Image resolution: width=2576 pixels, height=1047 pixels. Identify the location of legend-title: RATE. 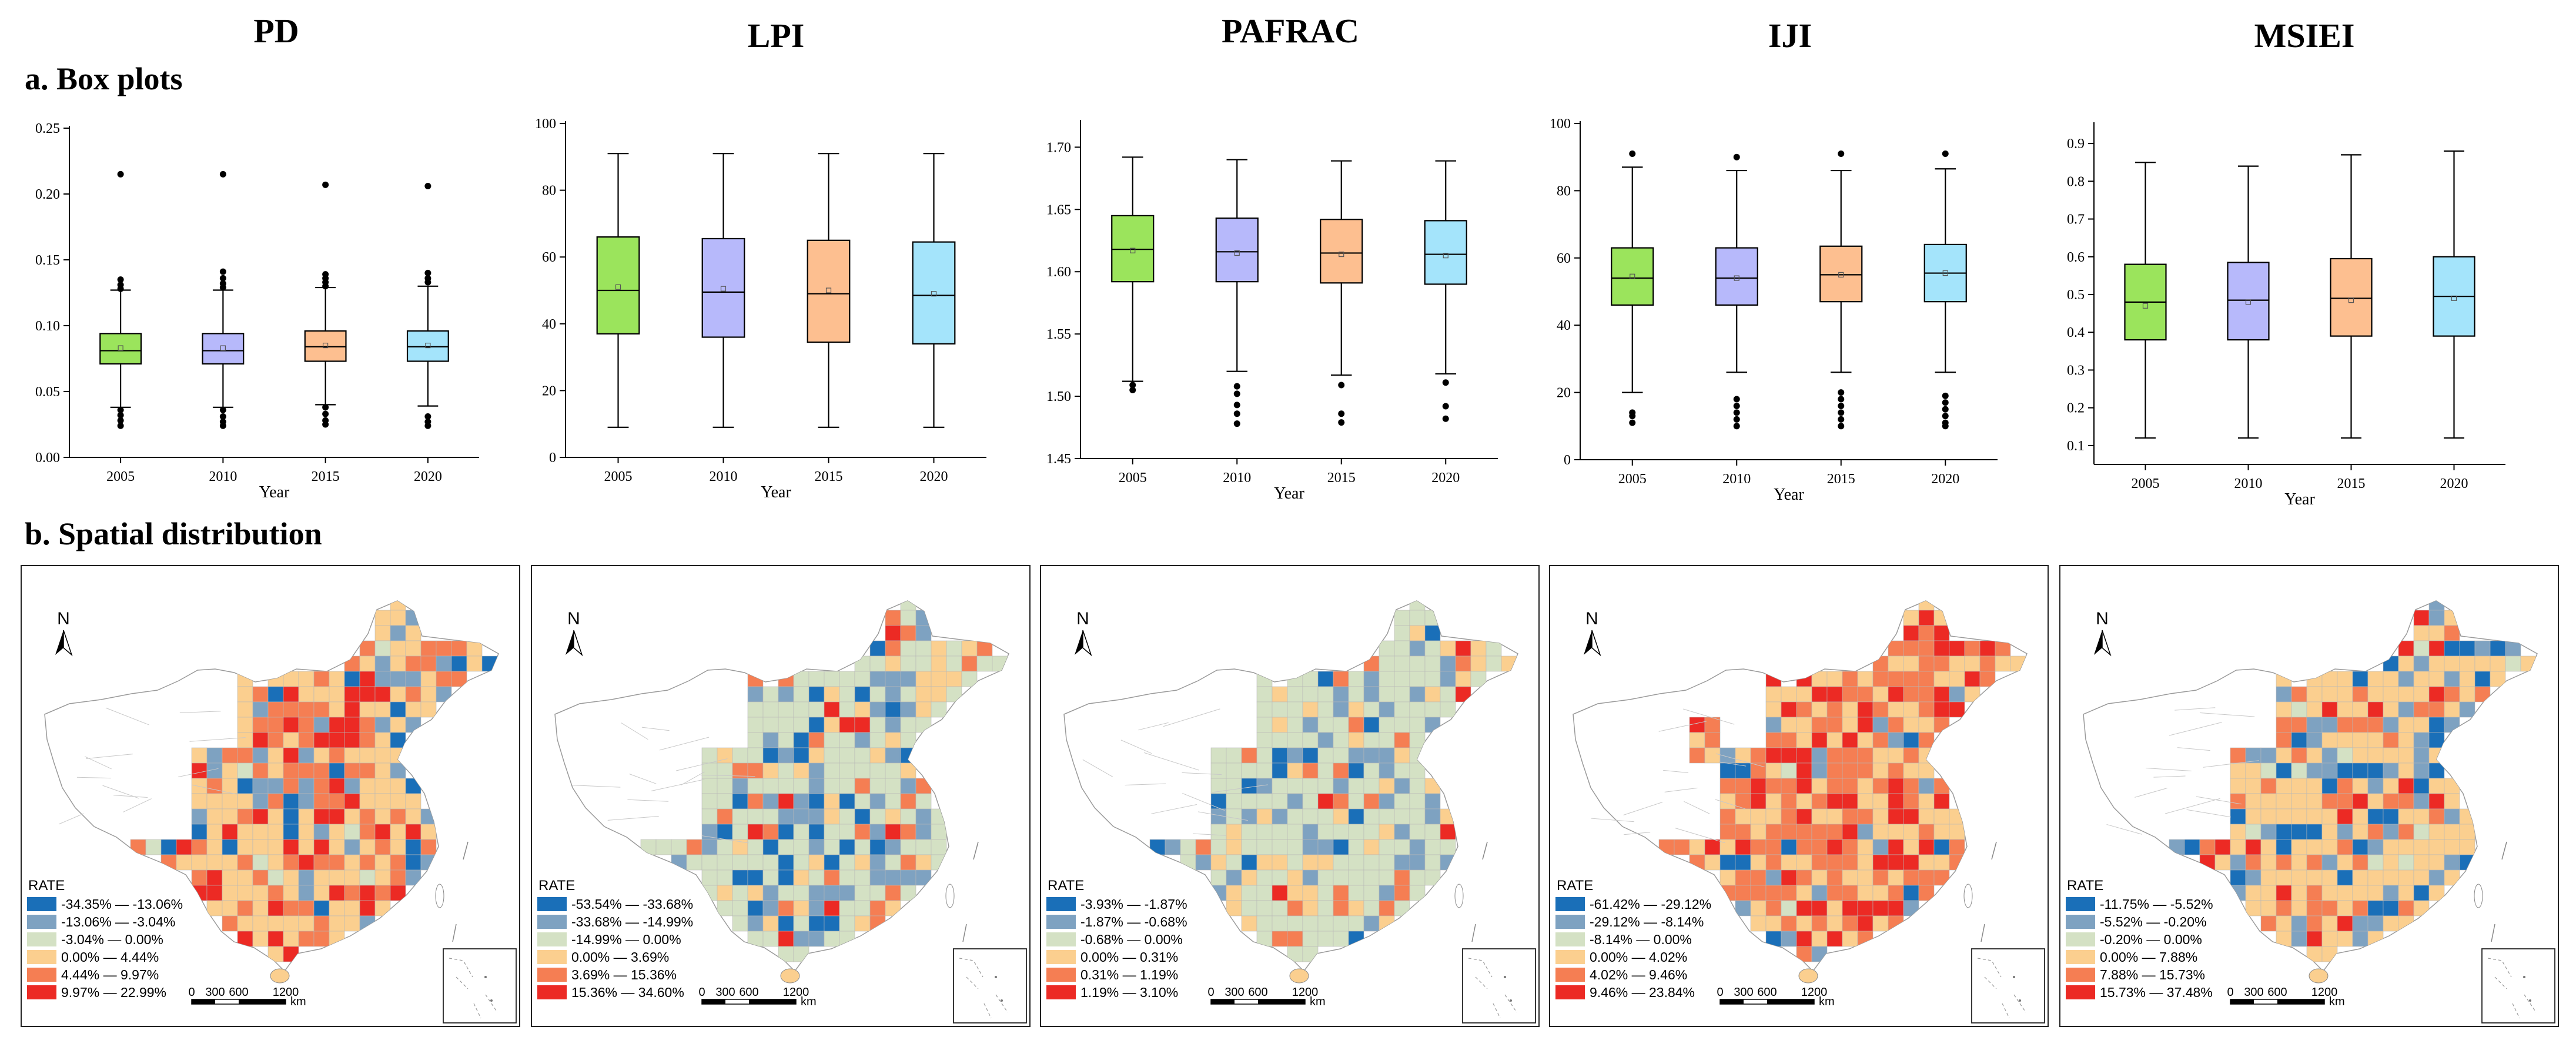
(2085, 886).